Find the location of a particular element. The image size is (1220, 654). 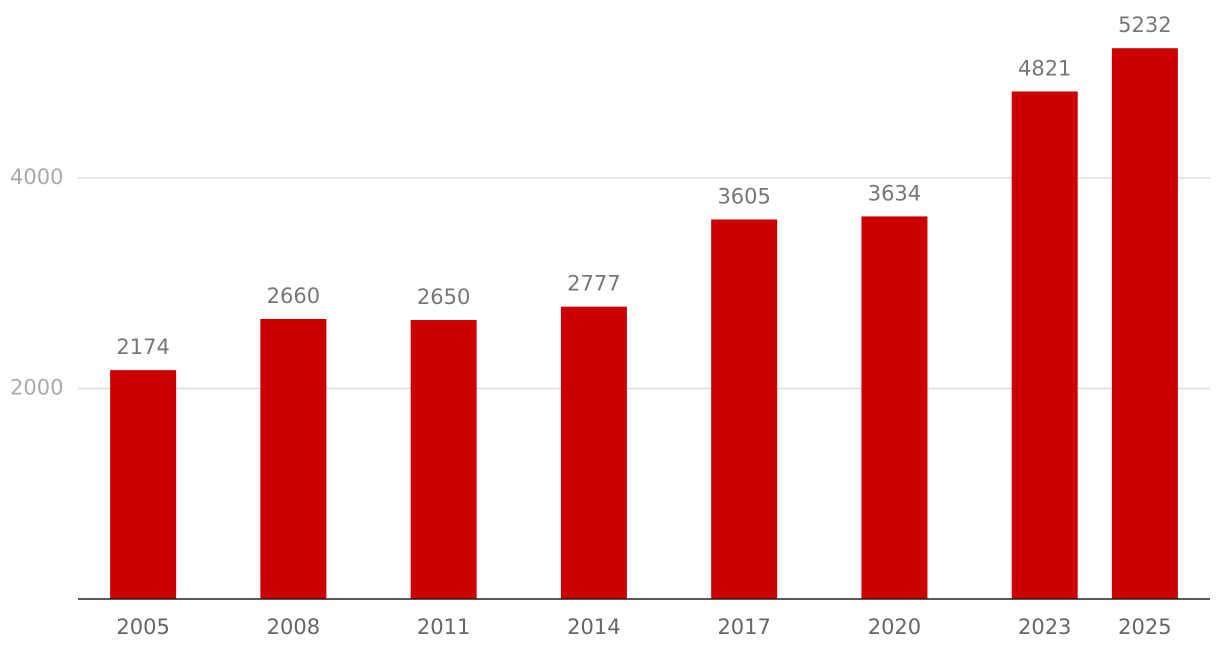

y-tick-label: 2000 is located at coordinates (36, 387).